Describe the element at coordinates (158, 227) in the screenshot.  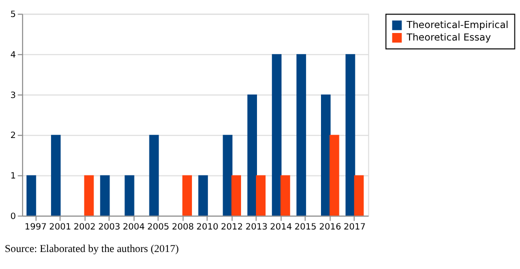
I see `x-tick-label: 2005` at that location.